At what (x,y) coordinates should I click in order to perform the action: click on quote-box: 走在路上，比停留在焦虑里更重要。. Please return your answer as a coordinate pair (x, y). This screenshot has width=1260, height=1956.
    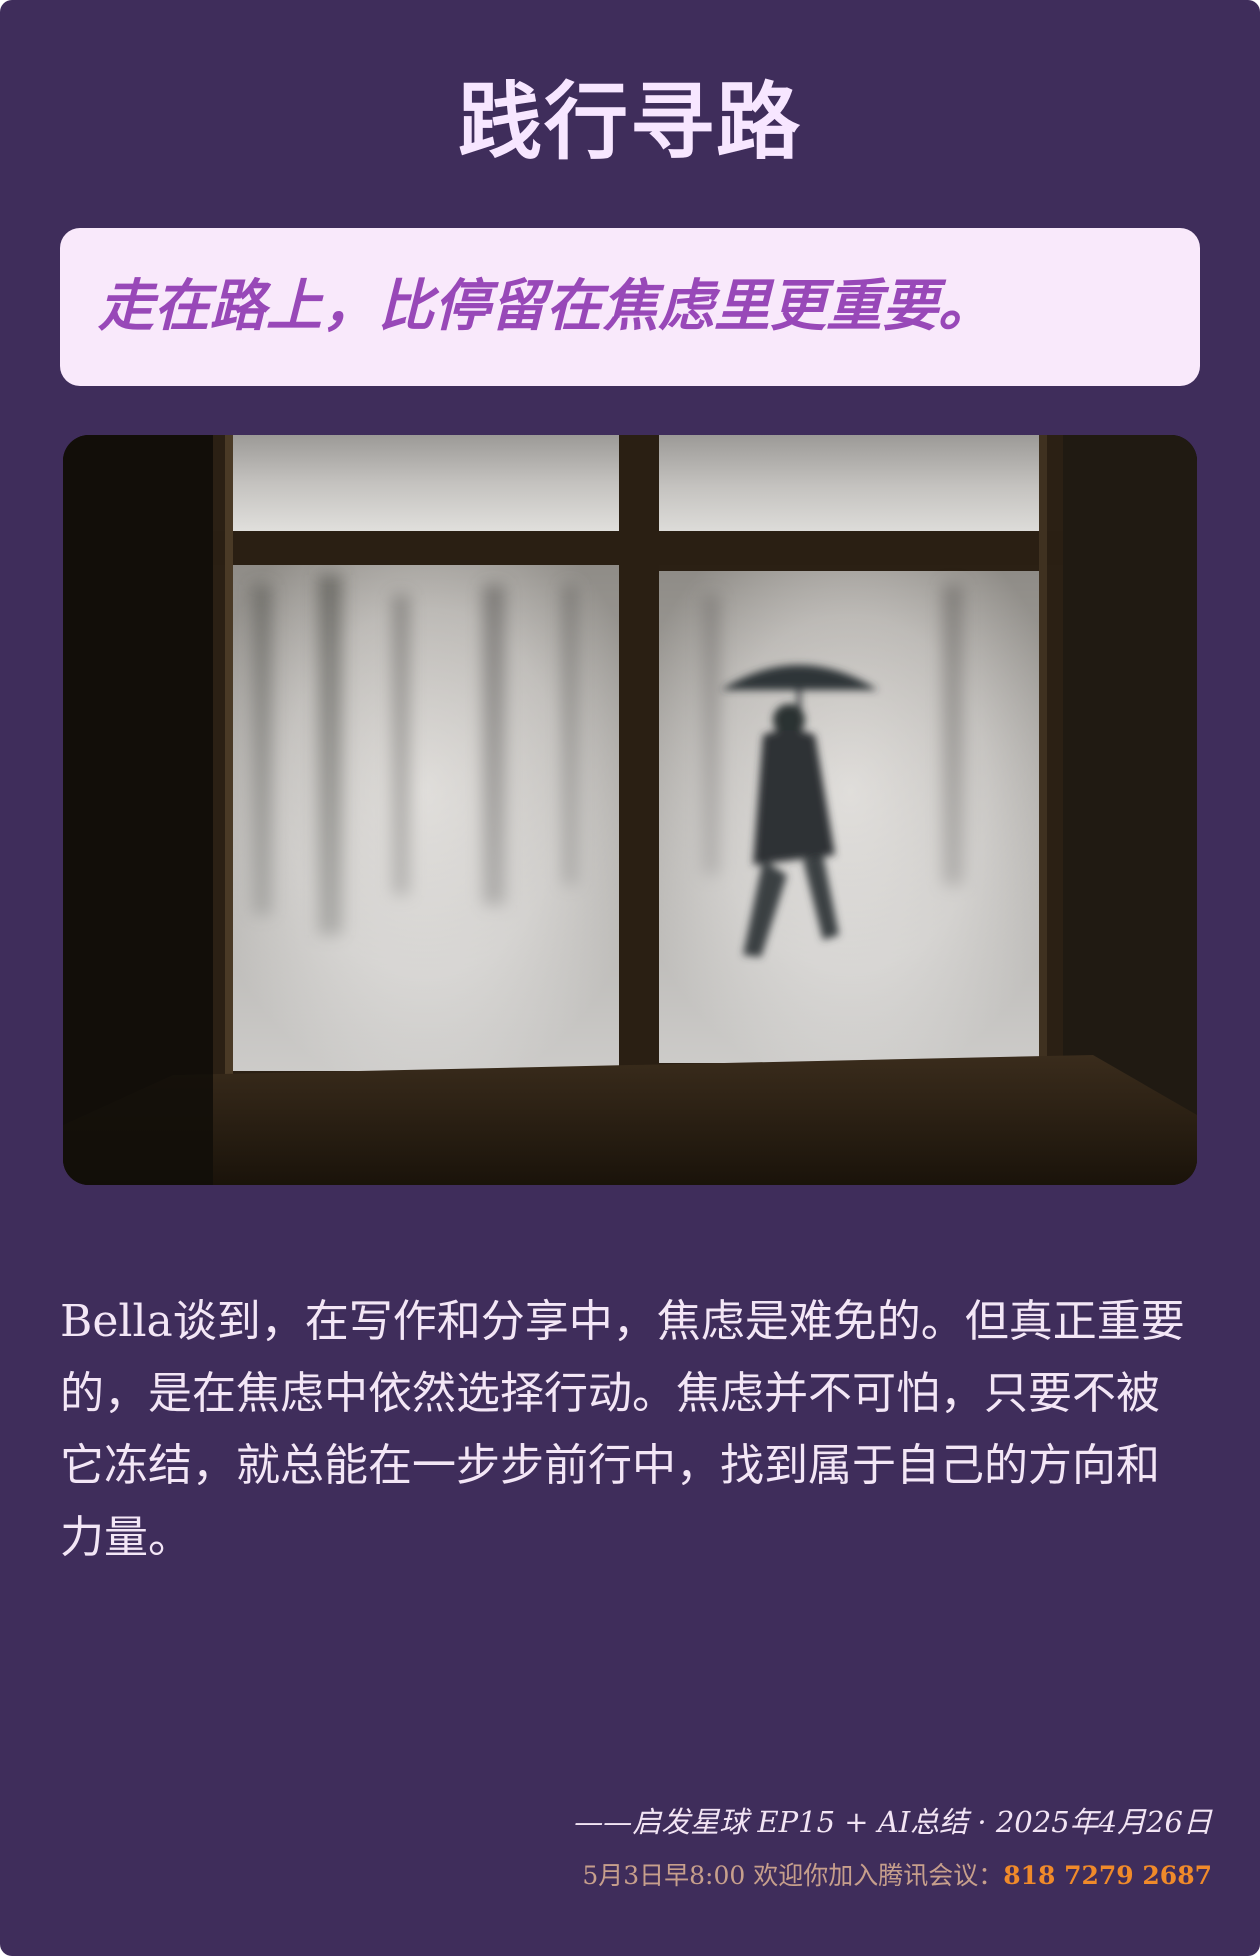
    Looking at the image, I should click on (630, 307).